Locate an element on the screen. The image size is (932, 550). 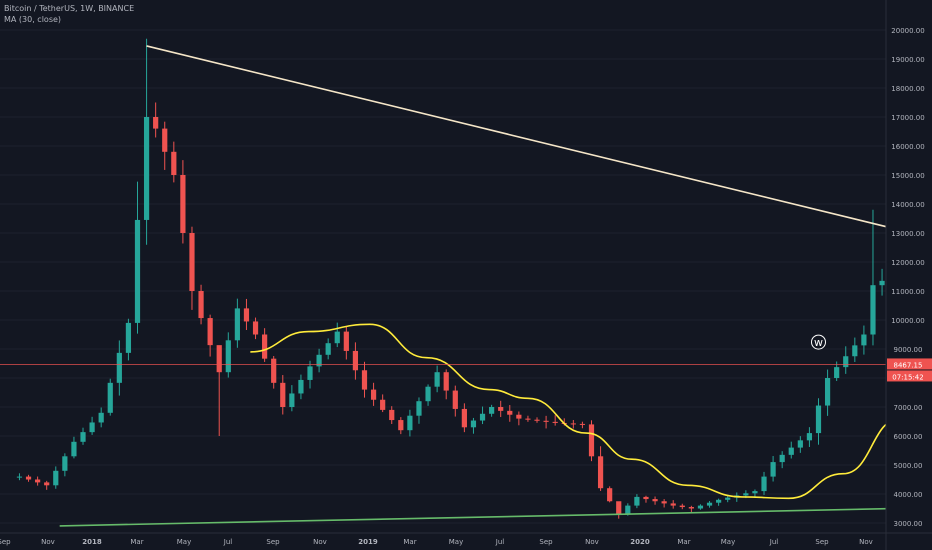
price-tick-label: 12000.00 is located at coordinates (907, 263).